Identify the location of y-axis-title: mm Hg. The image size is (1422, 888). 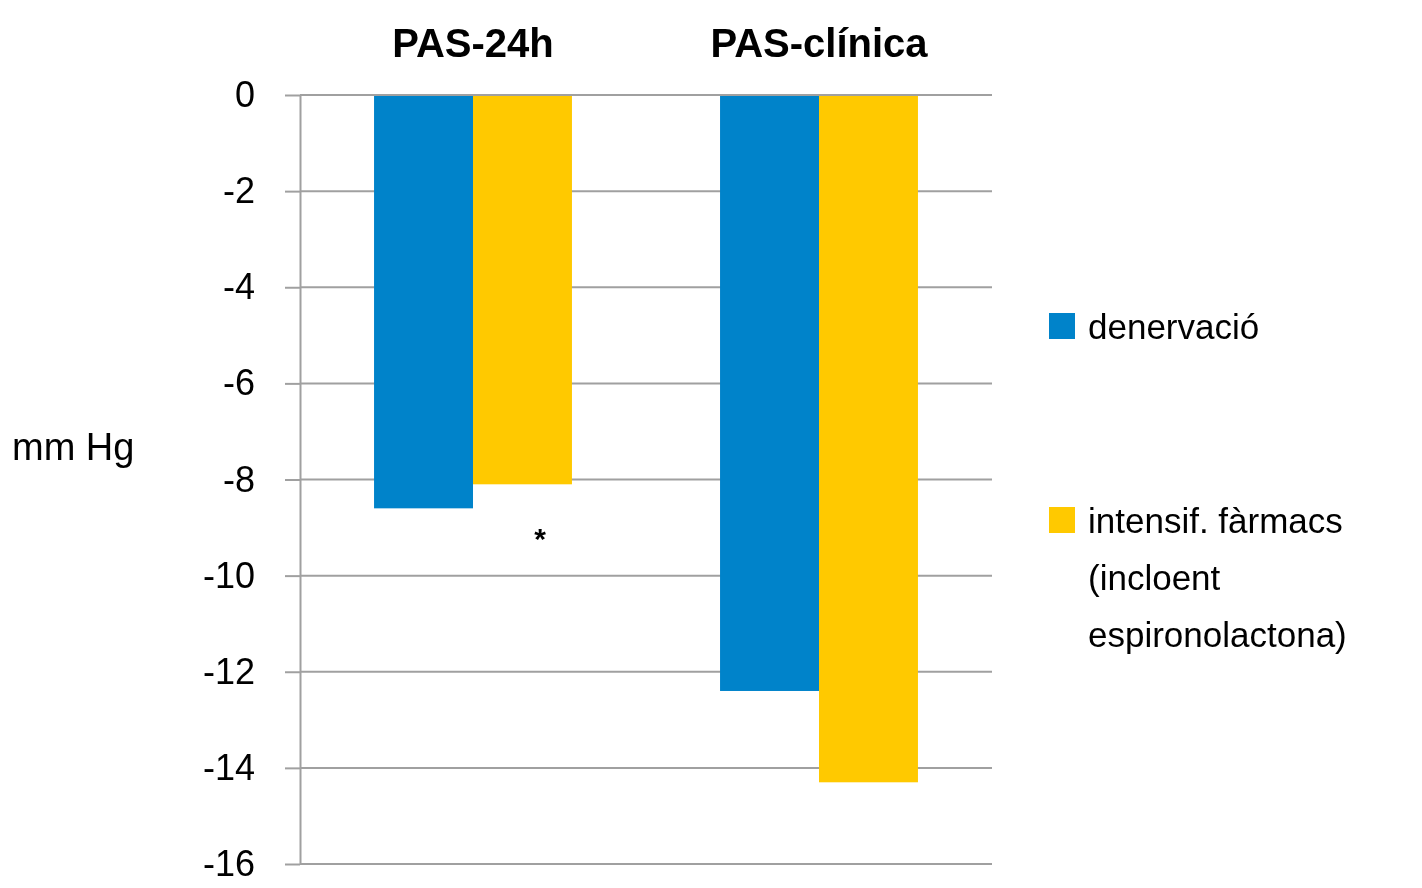
(73, 447).